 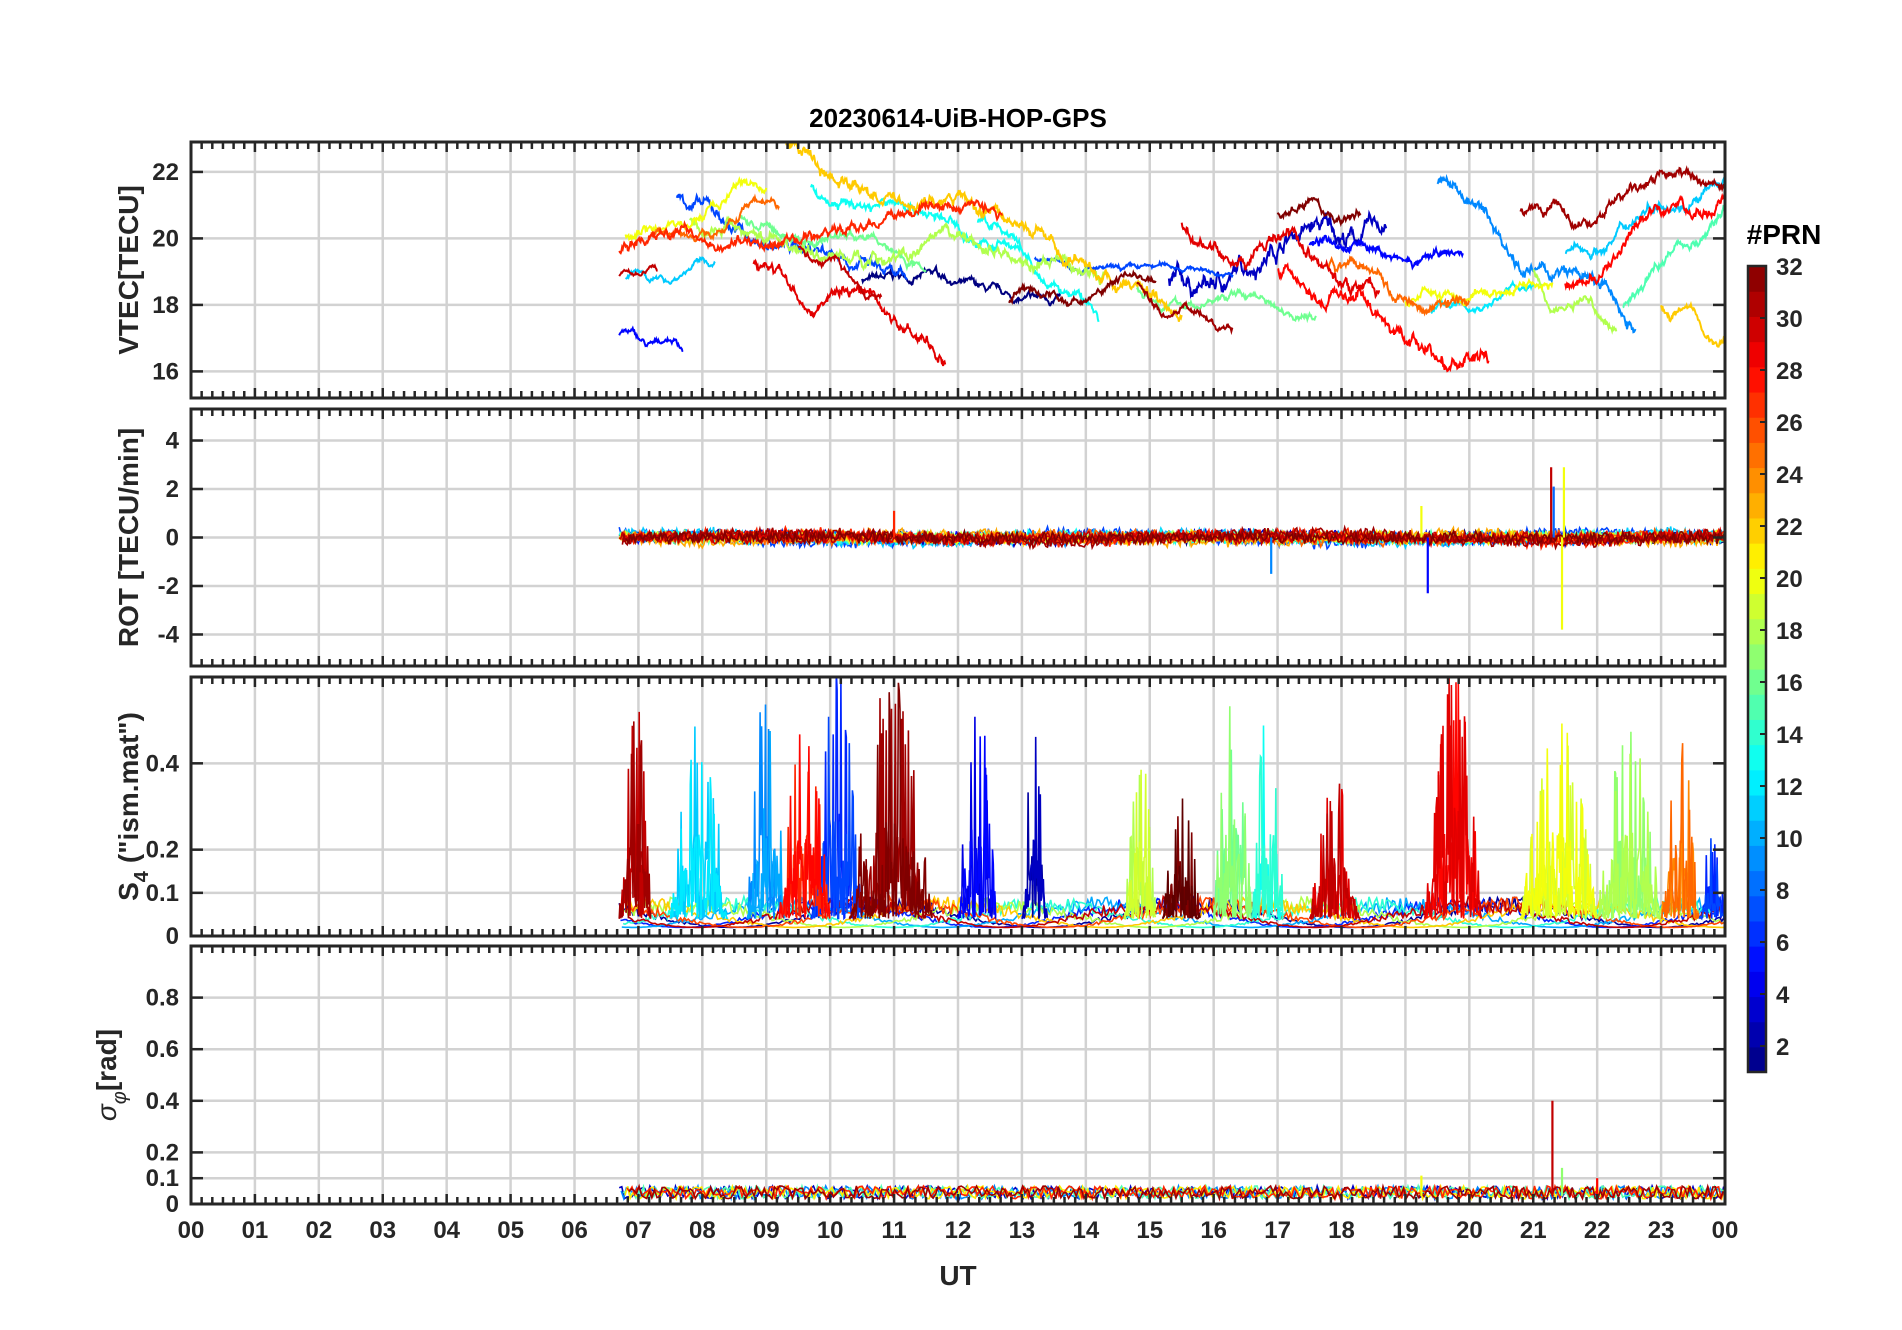 What do you see at coordinates (1469, 1230) in the screenshot?
I see `x-tick-label: 20` at bounding box center [1469, 1230].